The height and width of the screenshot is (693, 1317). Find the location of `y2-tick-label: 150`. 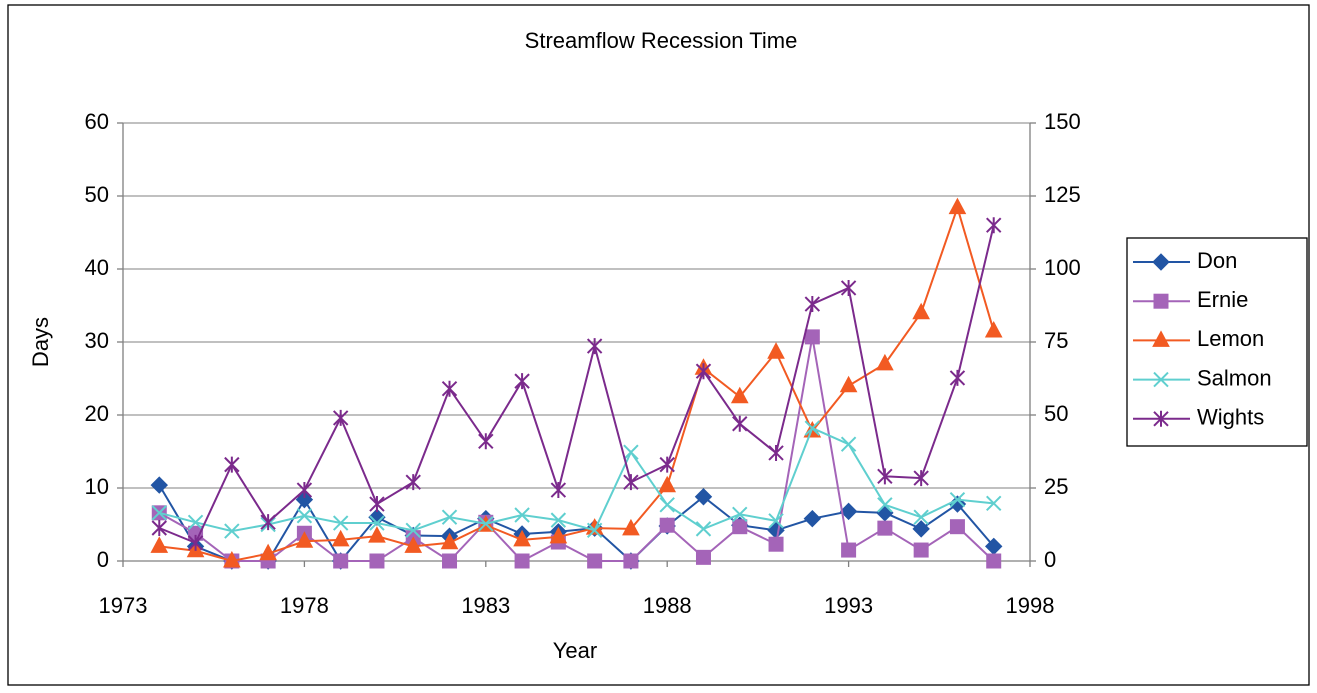

y2-tick-label: 150 is located at coordinates (1062, 121).